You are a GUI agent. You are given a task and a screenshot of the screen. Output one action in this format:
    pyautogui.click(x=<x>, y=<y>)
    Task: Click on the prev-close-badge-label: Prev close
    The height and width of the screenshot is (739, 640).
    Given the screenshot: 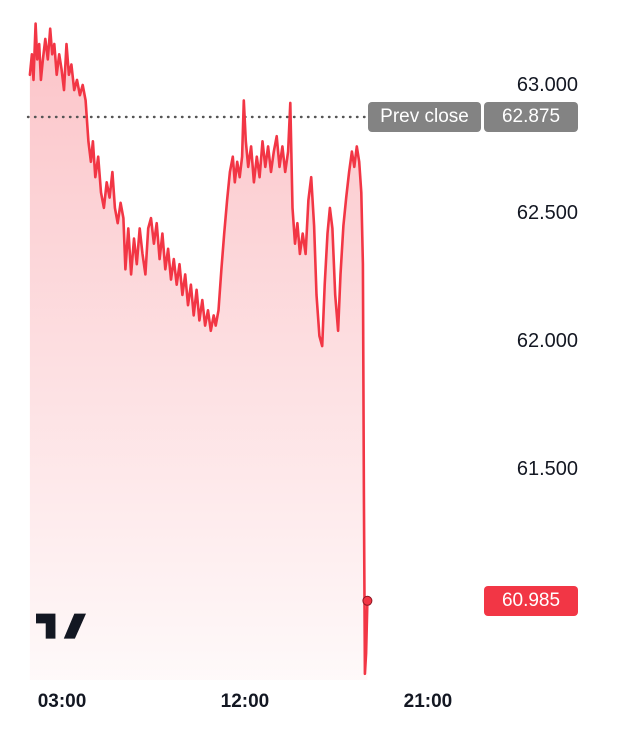 What is the action you would take?
    pyautogui.click(x=424, y=117)
    